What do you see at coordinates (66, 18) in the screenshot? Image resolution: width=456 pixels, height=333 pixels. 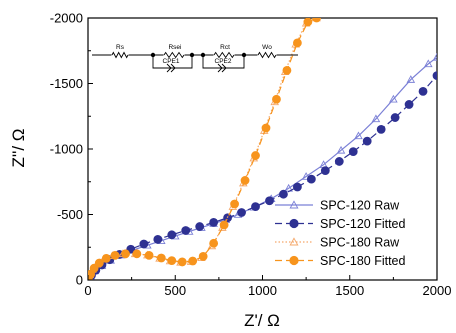 I see `y-tick-label: -2000` at bounding box center [66, 18].